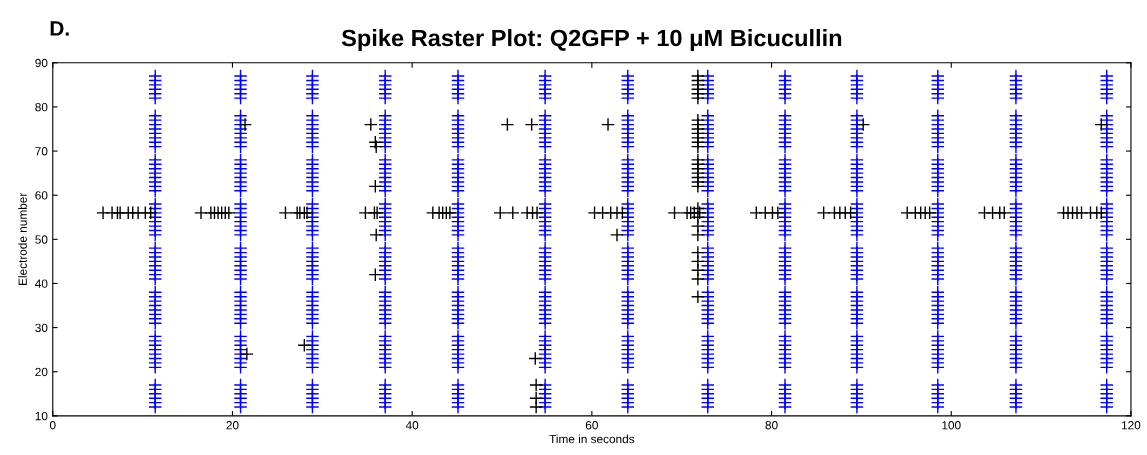  Describe the element at coordinates (41, 327) in the screenshot. I see `y-tick-label: 30` at that location.